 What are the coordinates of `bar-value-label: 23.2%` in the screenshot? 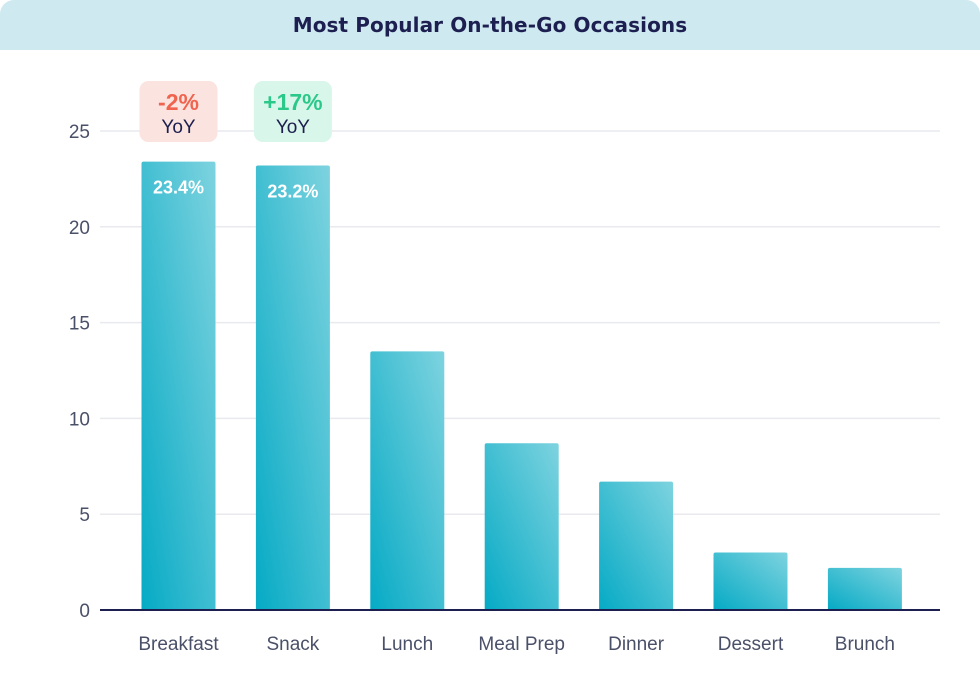 It's located at (292, 191).